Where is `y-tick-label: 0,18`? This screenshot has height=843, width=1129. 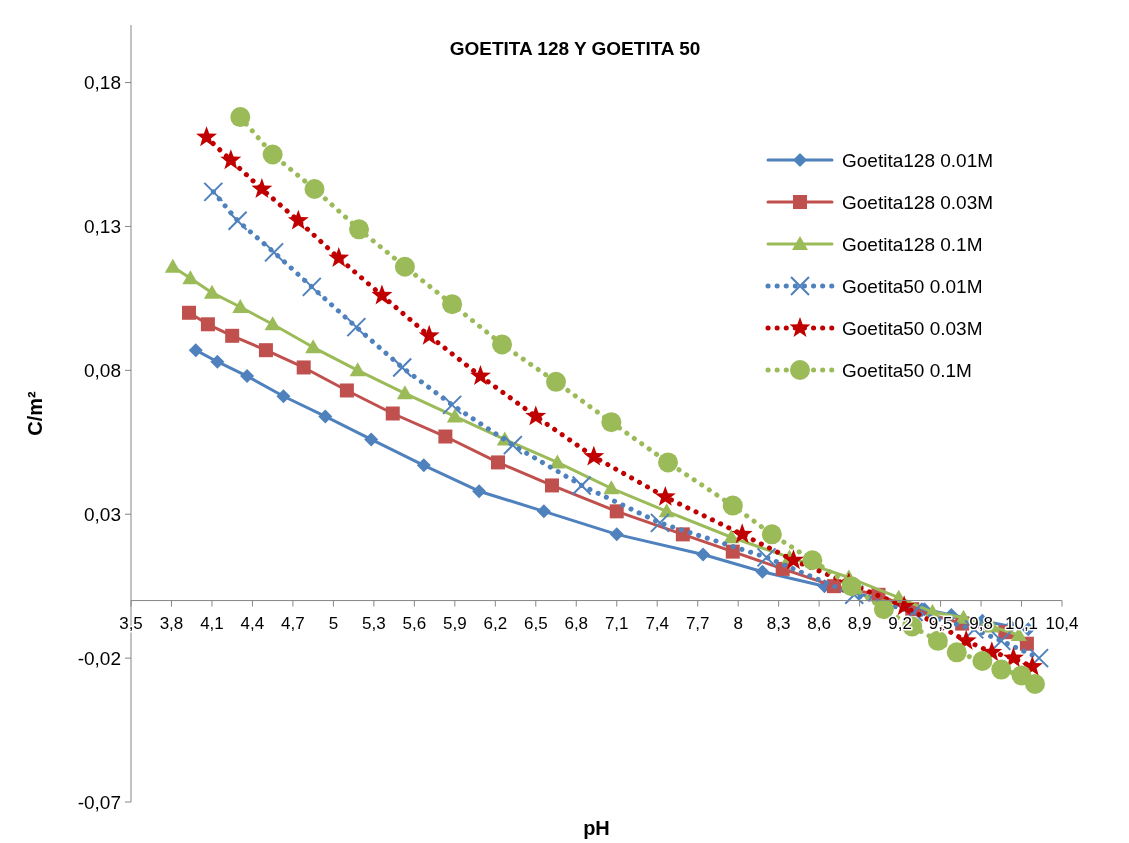 y-tick-label: 0,18 is located at coordinates (102, 83).